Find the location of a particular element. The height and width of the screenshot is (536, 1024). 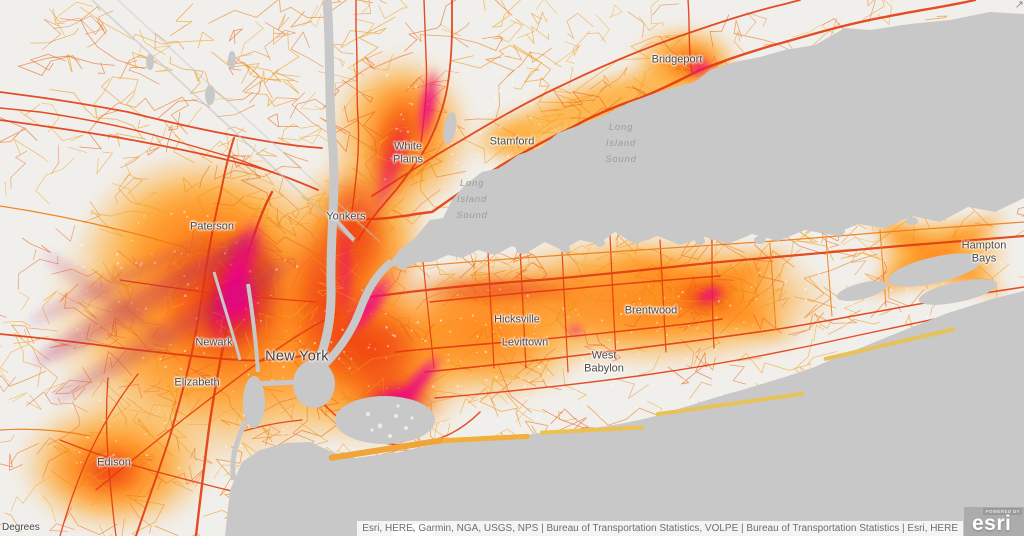

esri-logo-text: esri is located at coordinates (992, 523).